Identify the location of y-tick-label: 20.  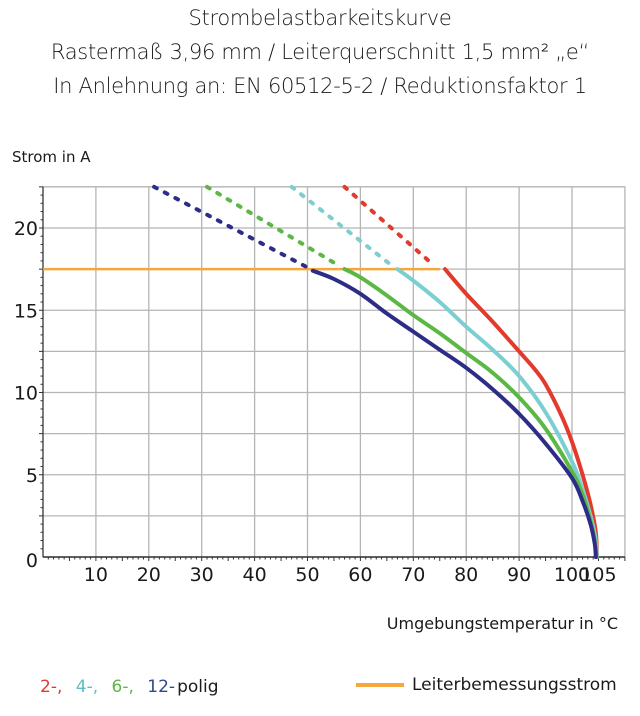
(26, 229).